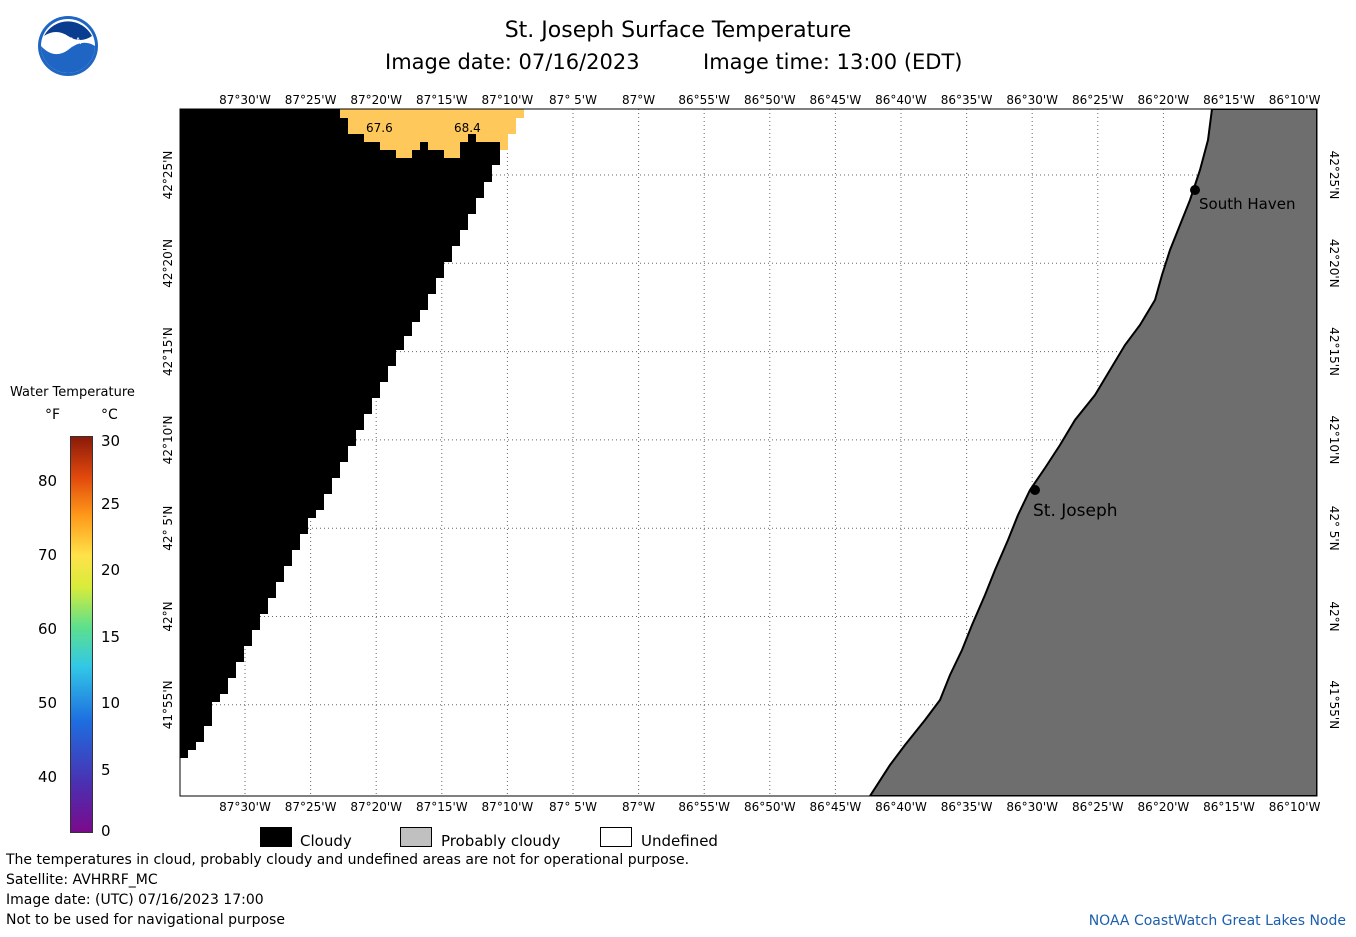 This screenshot has width=1356, height=937. What do you see at coordinates (111, 441) in the screenshot?
I see `colorbar-c-tick: 30` at bounding box center [111, 441].